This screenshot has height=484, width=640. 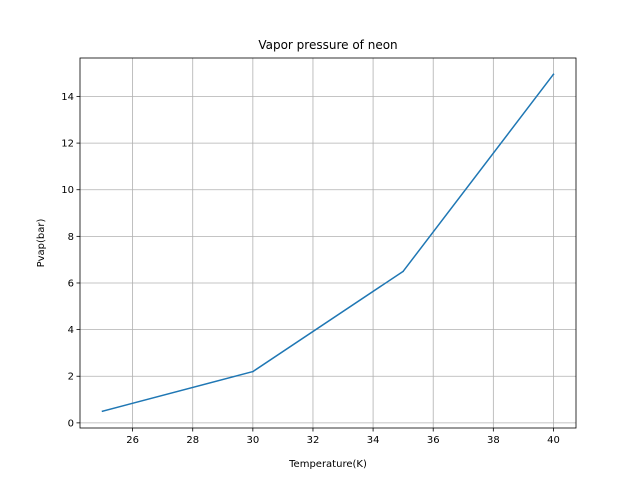 What do you see at coordinates (132, 440) in the screenshot?
I see `x-tick-label: 26` at bounding box center [132, 440].